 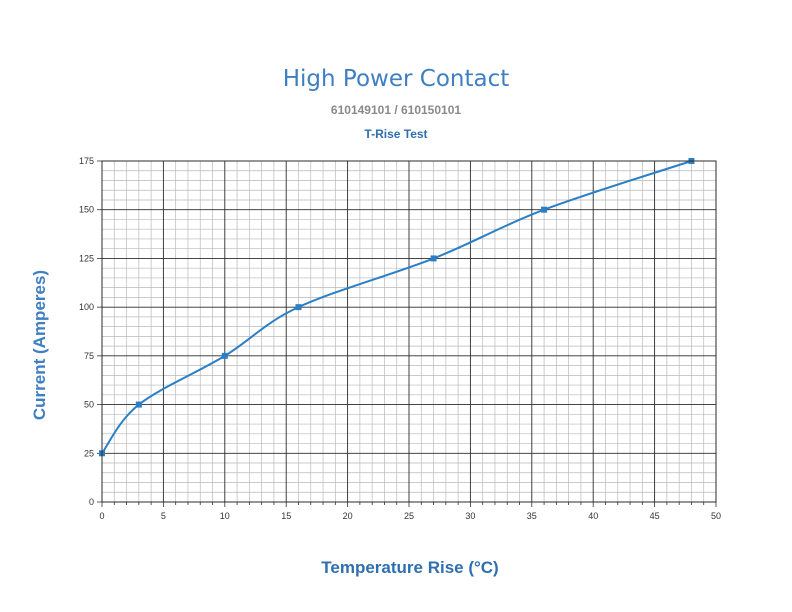 I want to click on chart-subtitle-test-name: T-Rise Test, so click(x=396, y=134).